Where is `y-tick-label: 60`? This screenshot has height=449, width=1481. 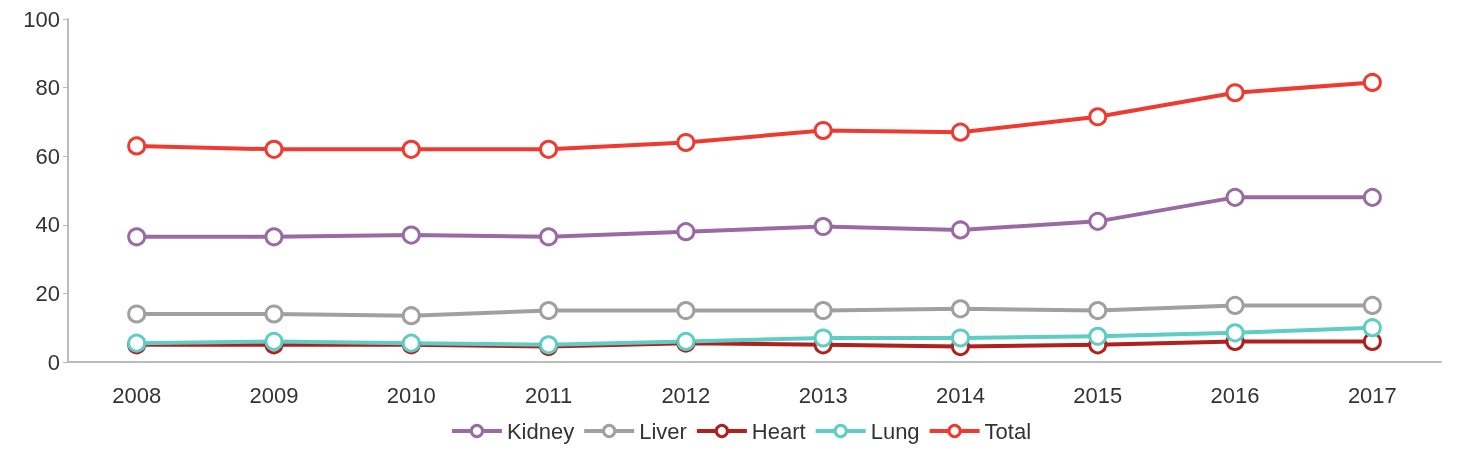 y-tick-label: 60 is located at coordinates (47, 156).